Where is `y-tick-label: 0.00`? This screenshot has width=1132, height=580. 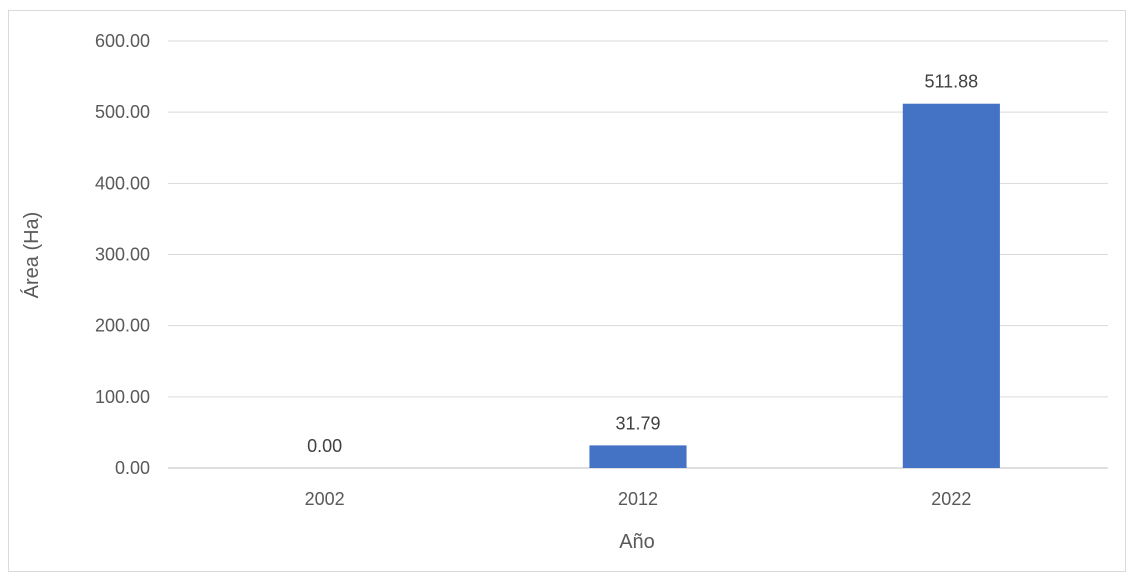 y-tick-label: 0.00 is located at coordinates (132, 468).